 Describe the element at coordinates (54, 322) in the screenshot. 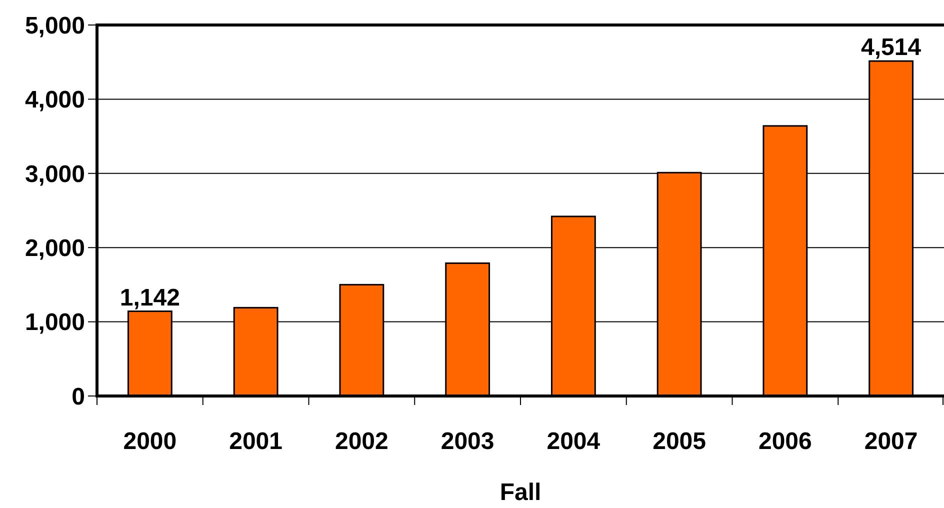

I see `y-tick-label: 1,000` at that location.